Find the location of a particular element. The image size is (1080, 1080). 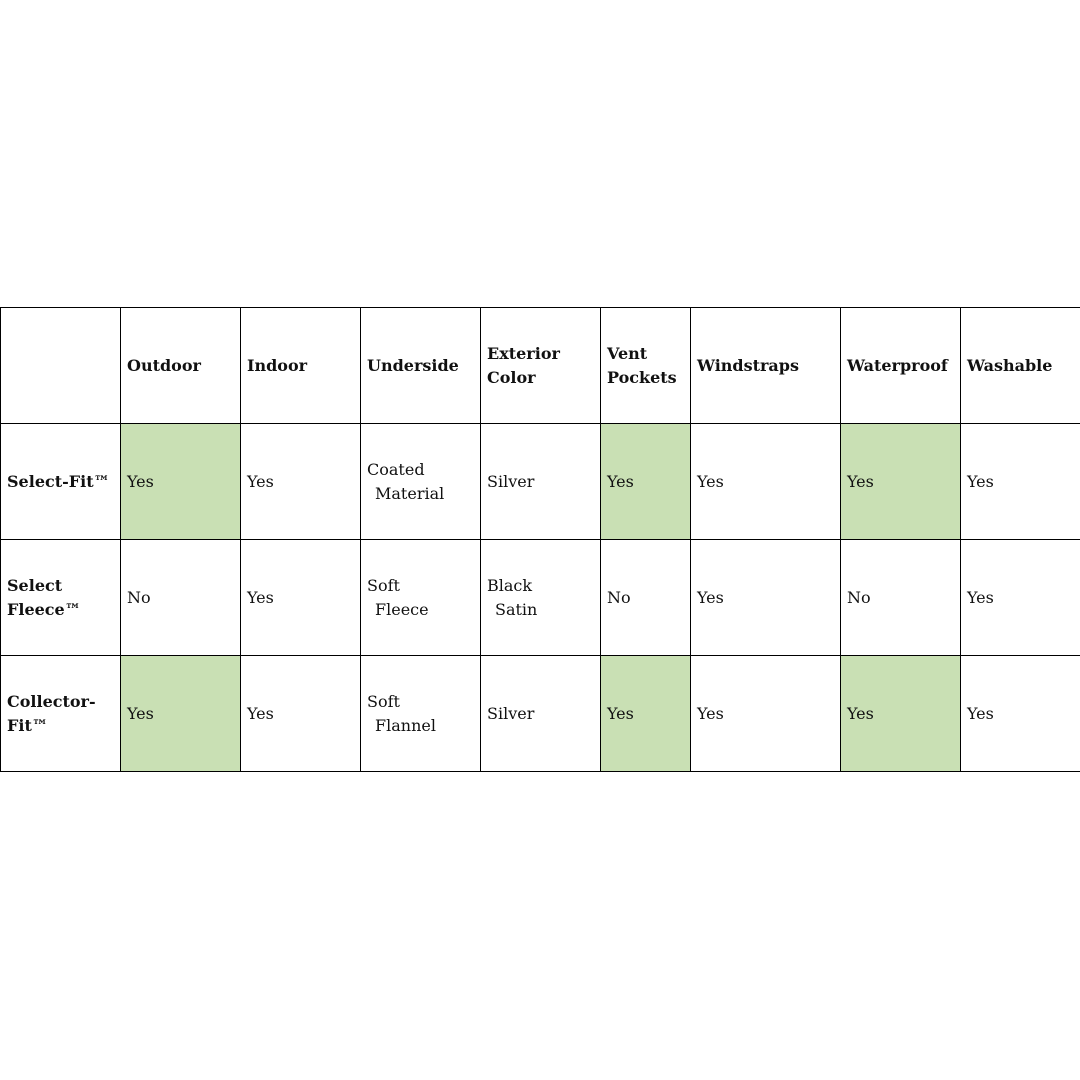

header-cell: Waterproof is located at coordinates (900, 365).